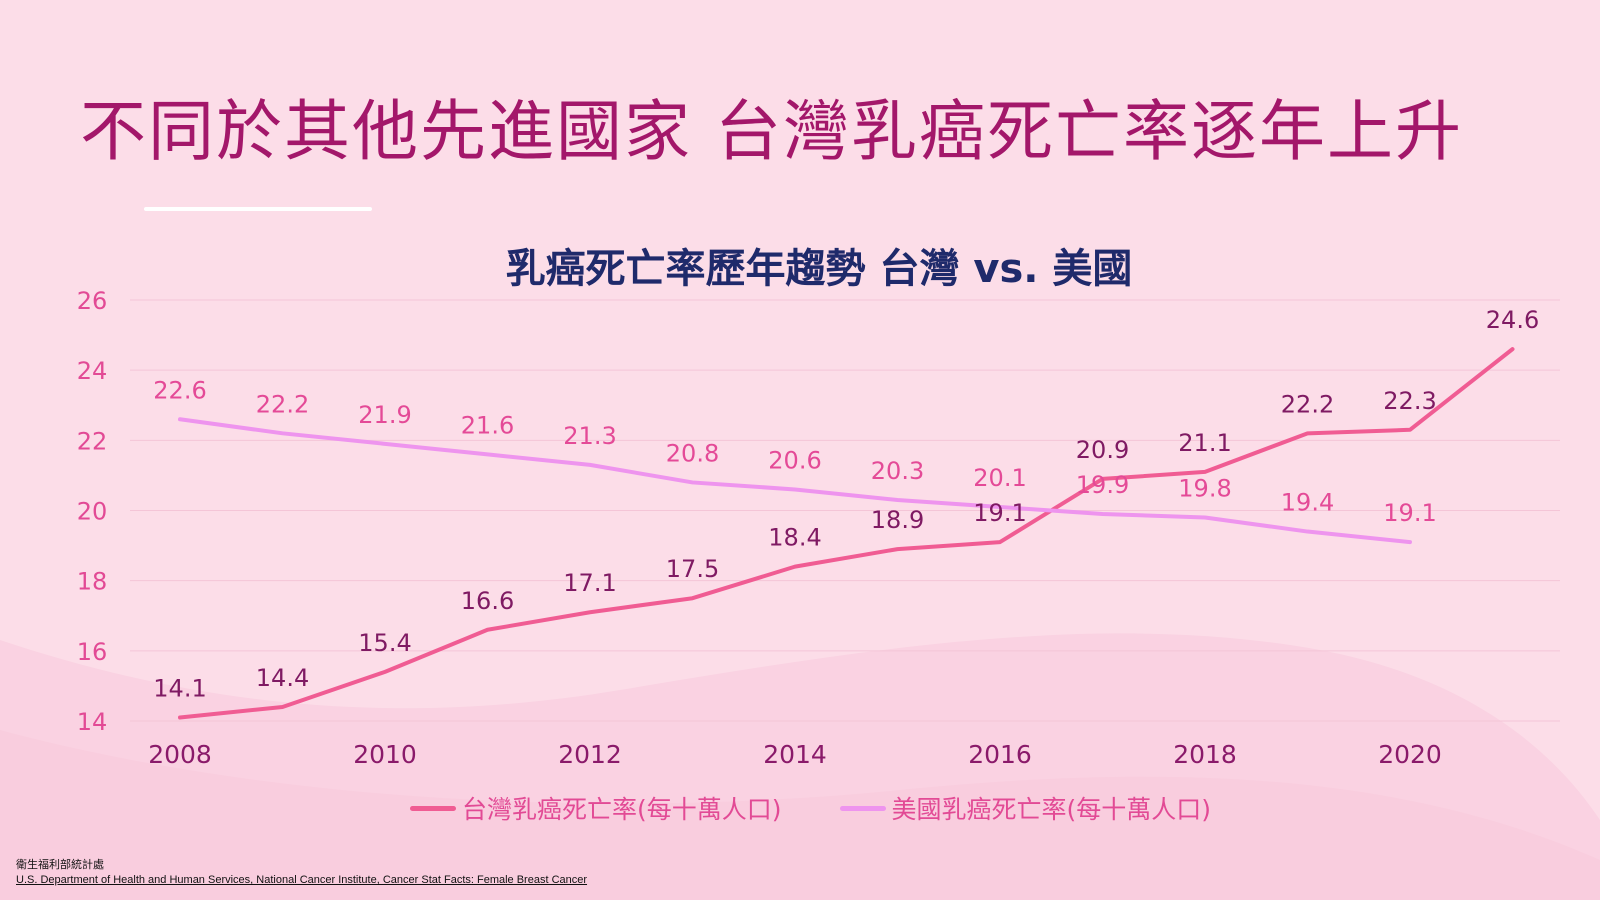 The width and height of the screenshot is (1600, 900). Describe the element at coordinates (999, 478) in the screenshot. I see `data-label-us: 20.1` at that location.